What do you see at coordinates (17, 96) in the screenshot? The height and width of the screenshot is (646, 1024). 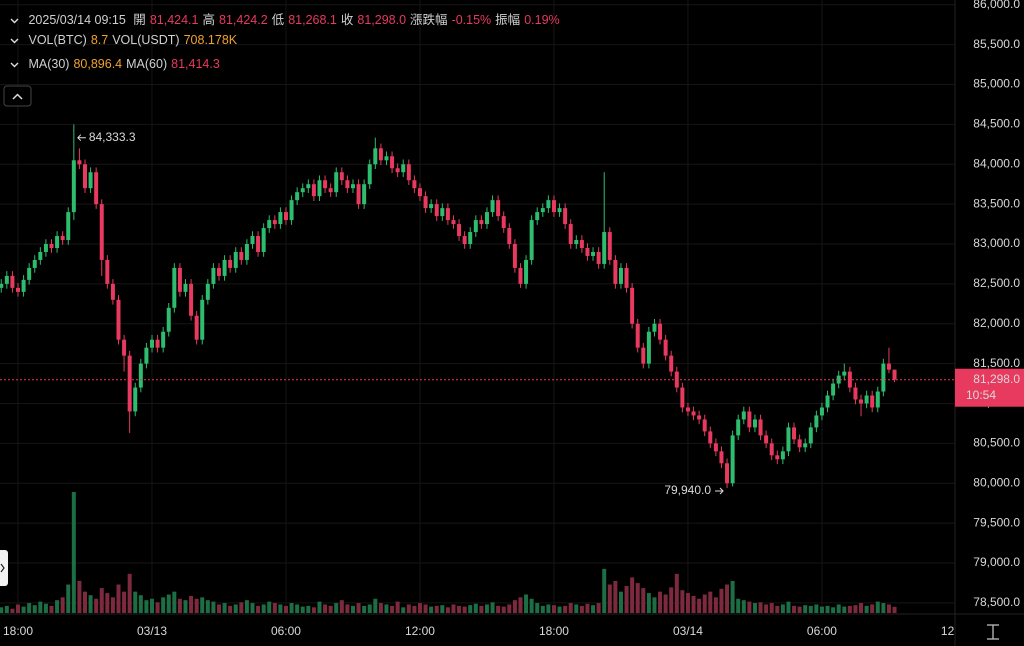 I see `collapse-button` at bounding box center [17, 96].